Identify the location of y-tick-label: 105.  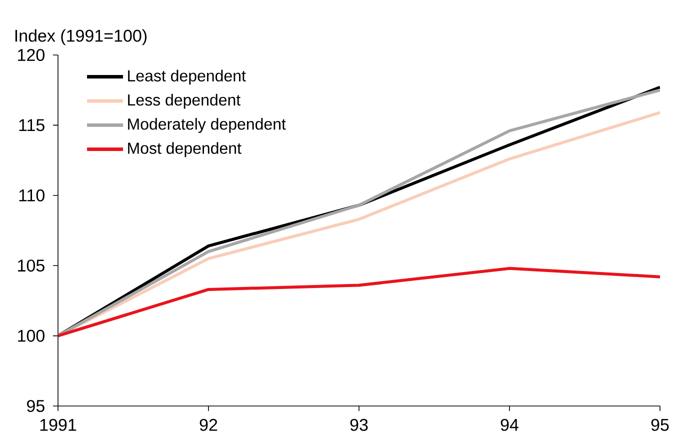
(31, 266).